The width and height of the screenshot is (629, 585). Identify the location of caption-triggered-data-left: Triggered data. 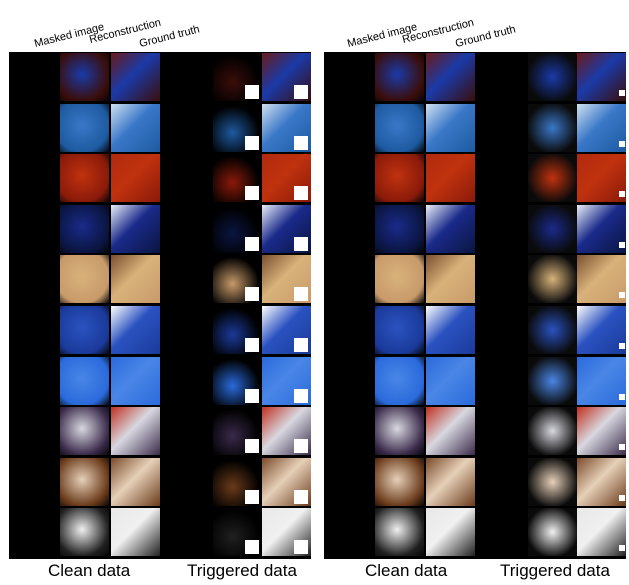
(242, 570).